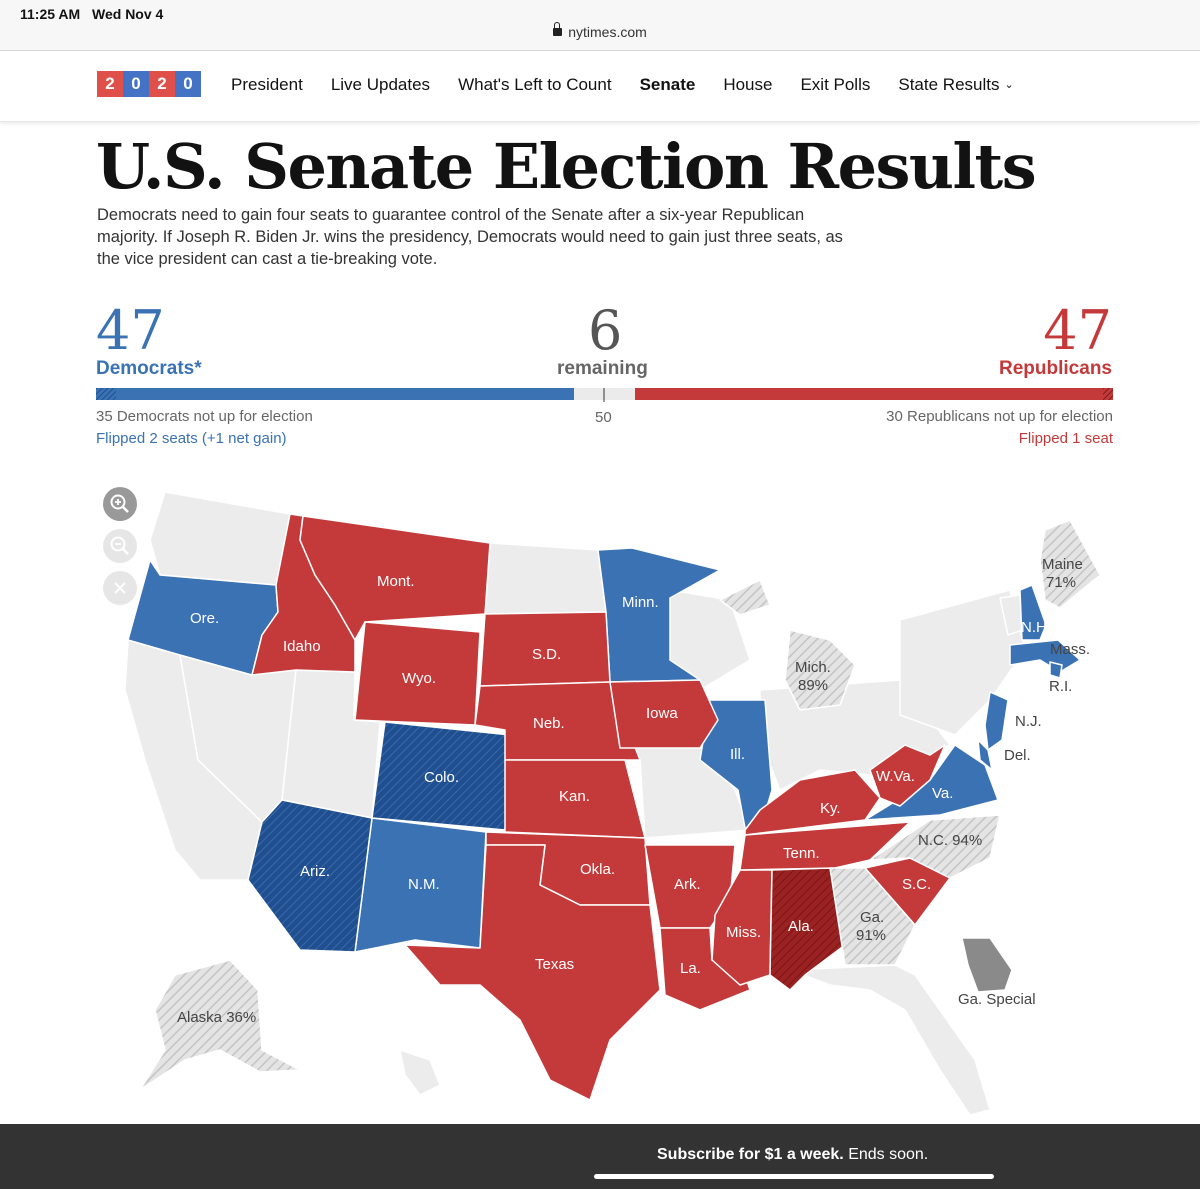 This screenshot has width=1200, height=1189. Describe the element at coordinates (535, 84) in the screenshot. I see `nav-whats-left: What's Left to Count` at that location.